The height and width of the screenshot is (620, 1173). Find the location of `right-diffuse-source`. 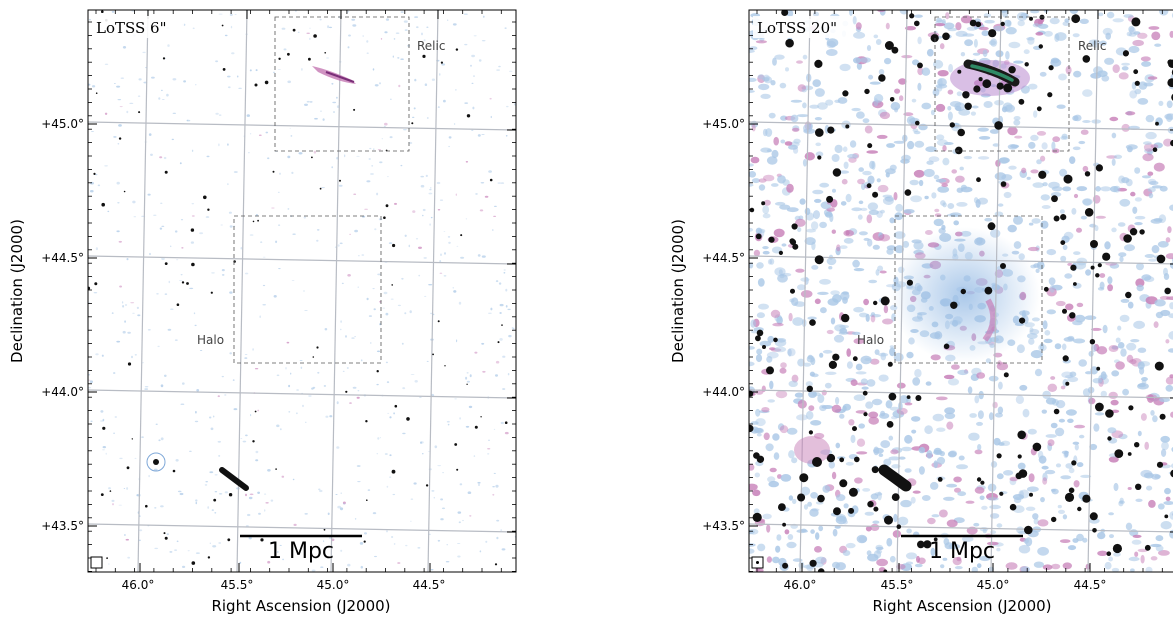

right-diffuse-source is located at coordinates (812, 450).